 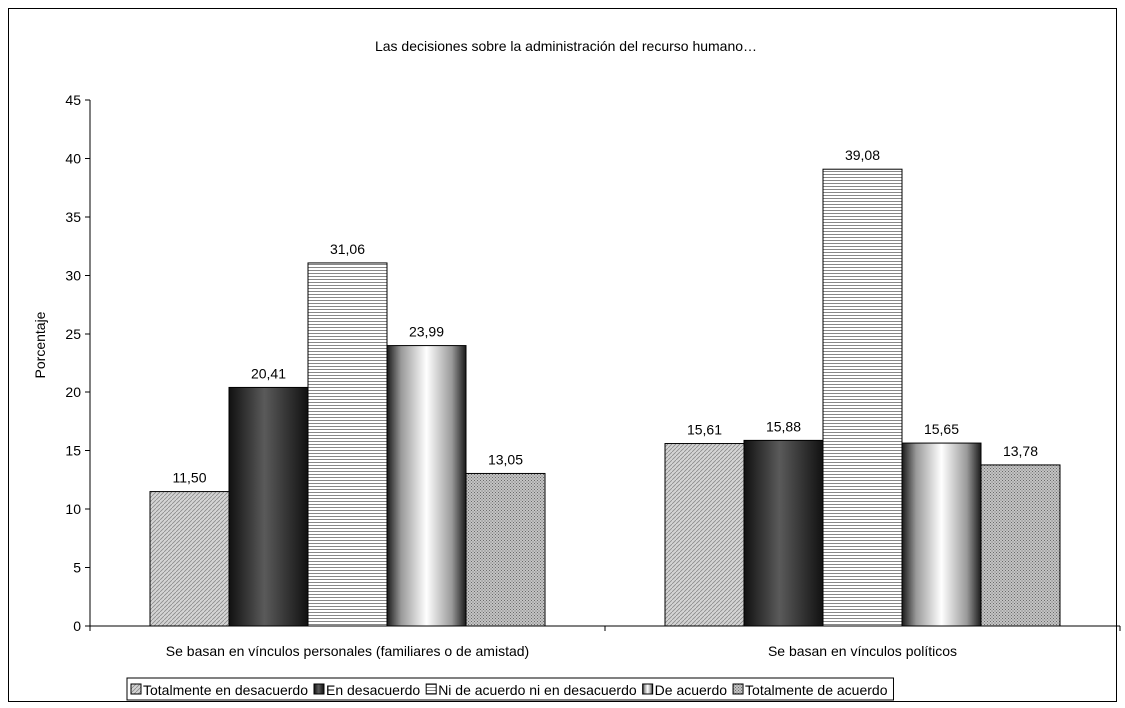 What do you see at coordinates (78, 363) in the screenshot?
I see `y-axis: 0 5 10 15 20 25 30 35 40 45` at bounding box center [78, 363].